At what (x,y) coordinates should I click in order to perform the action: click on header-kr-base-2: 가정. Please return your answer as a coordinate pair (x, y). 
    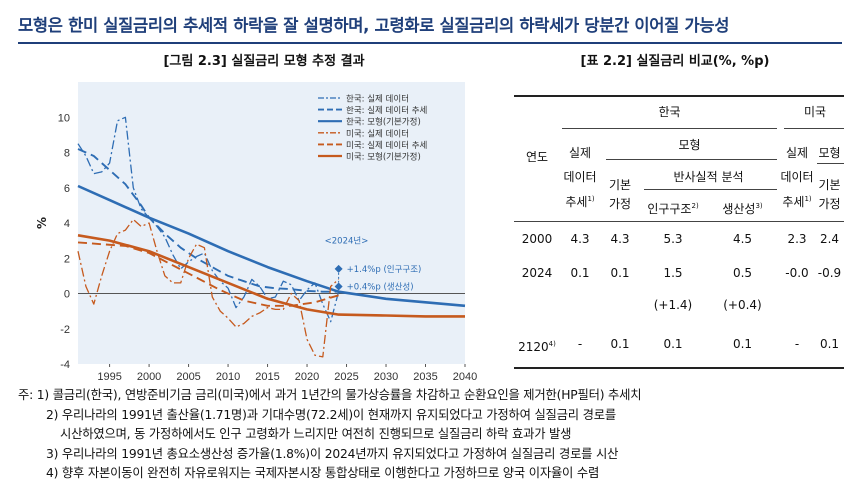
    Looking at the image, I should click on (620, 204).